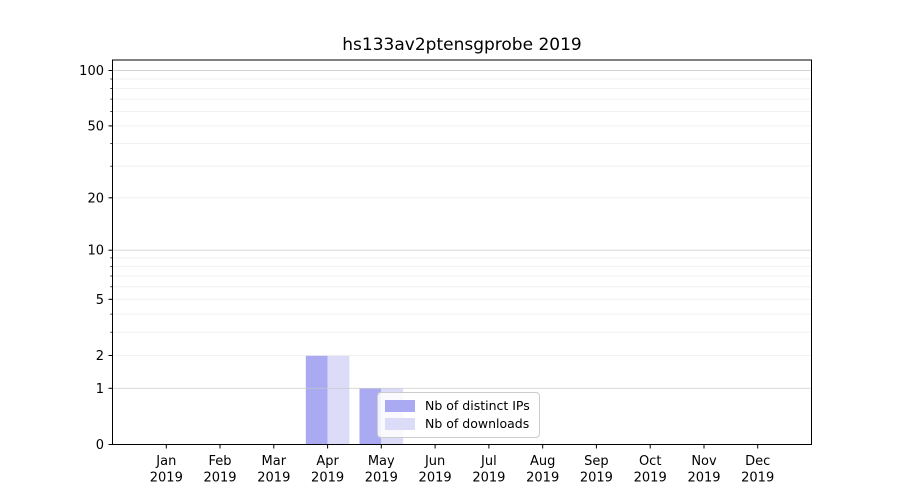  I want to click on x-tick-label-month: Dec, so click(757, 461).